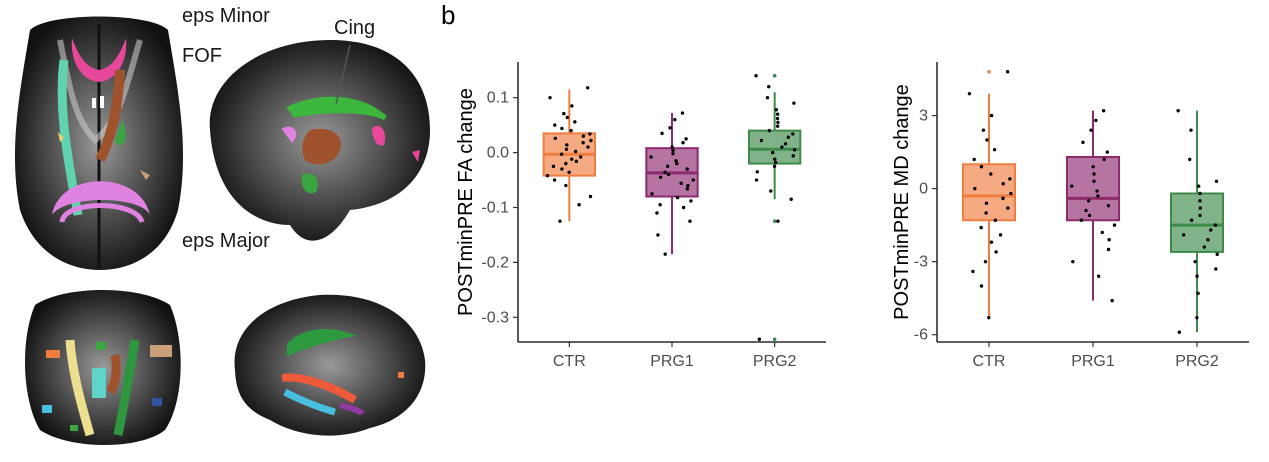 Image resolution: width=1269 pixels, height=462 pixels. I want to click on axial-brain-image, so click(99, 143).